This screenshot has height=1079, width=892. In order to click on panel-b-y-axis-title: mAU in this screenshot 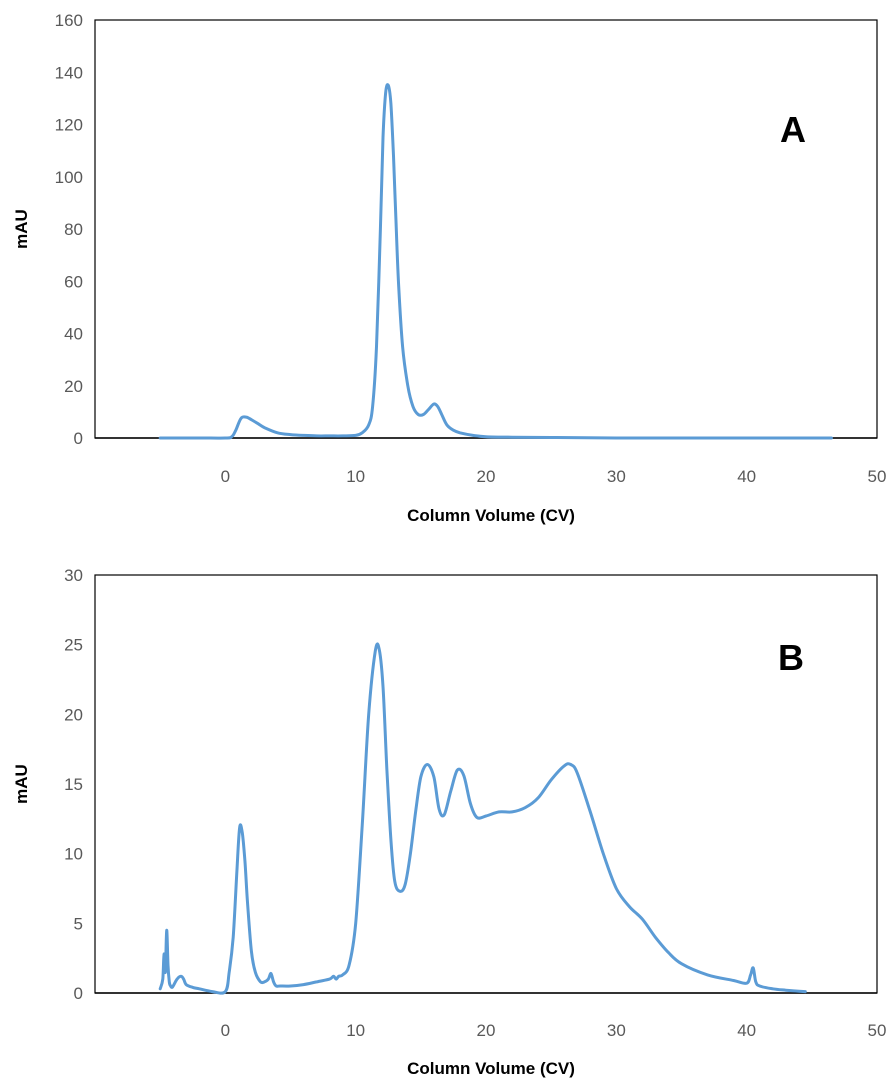, I will do `click(21, 784)`.